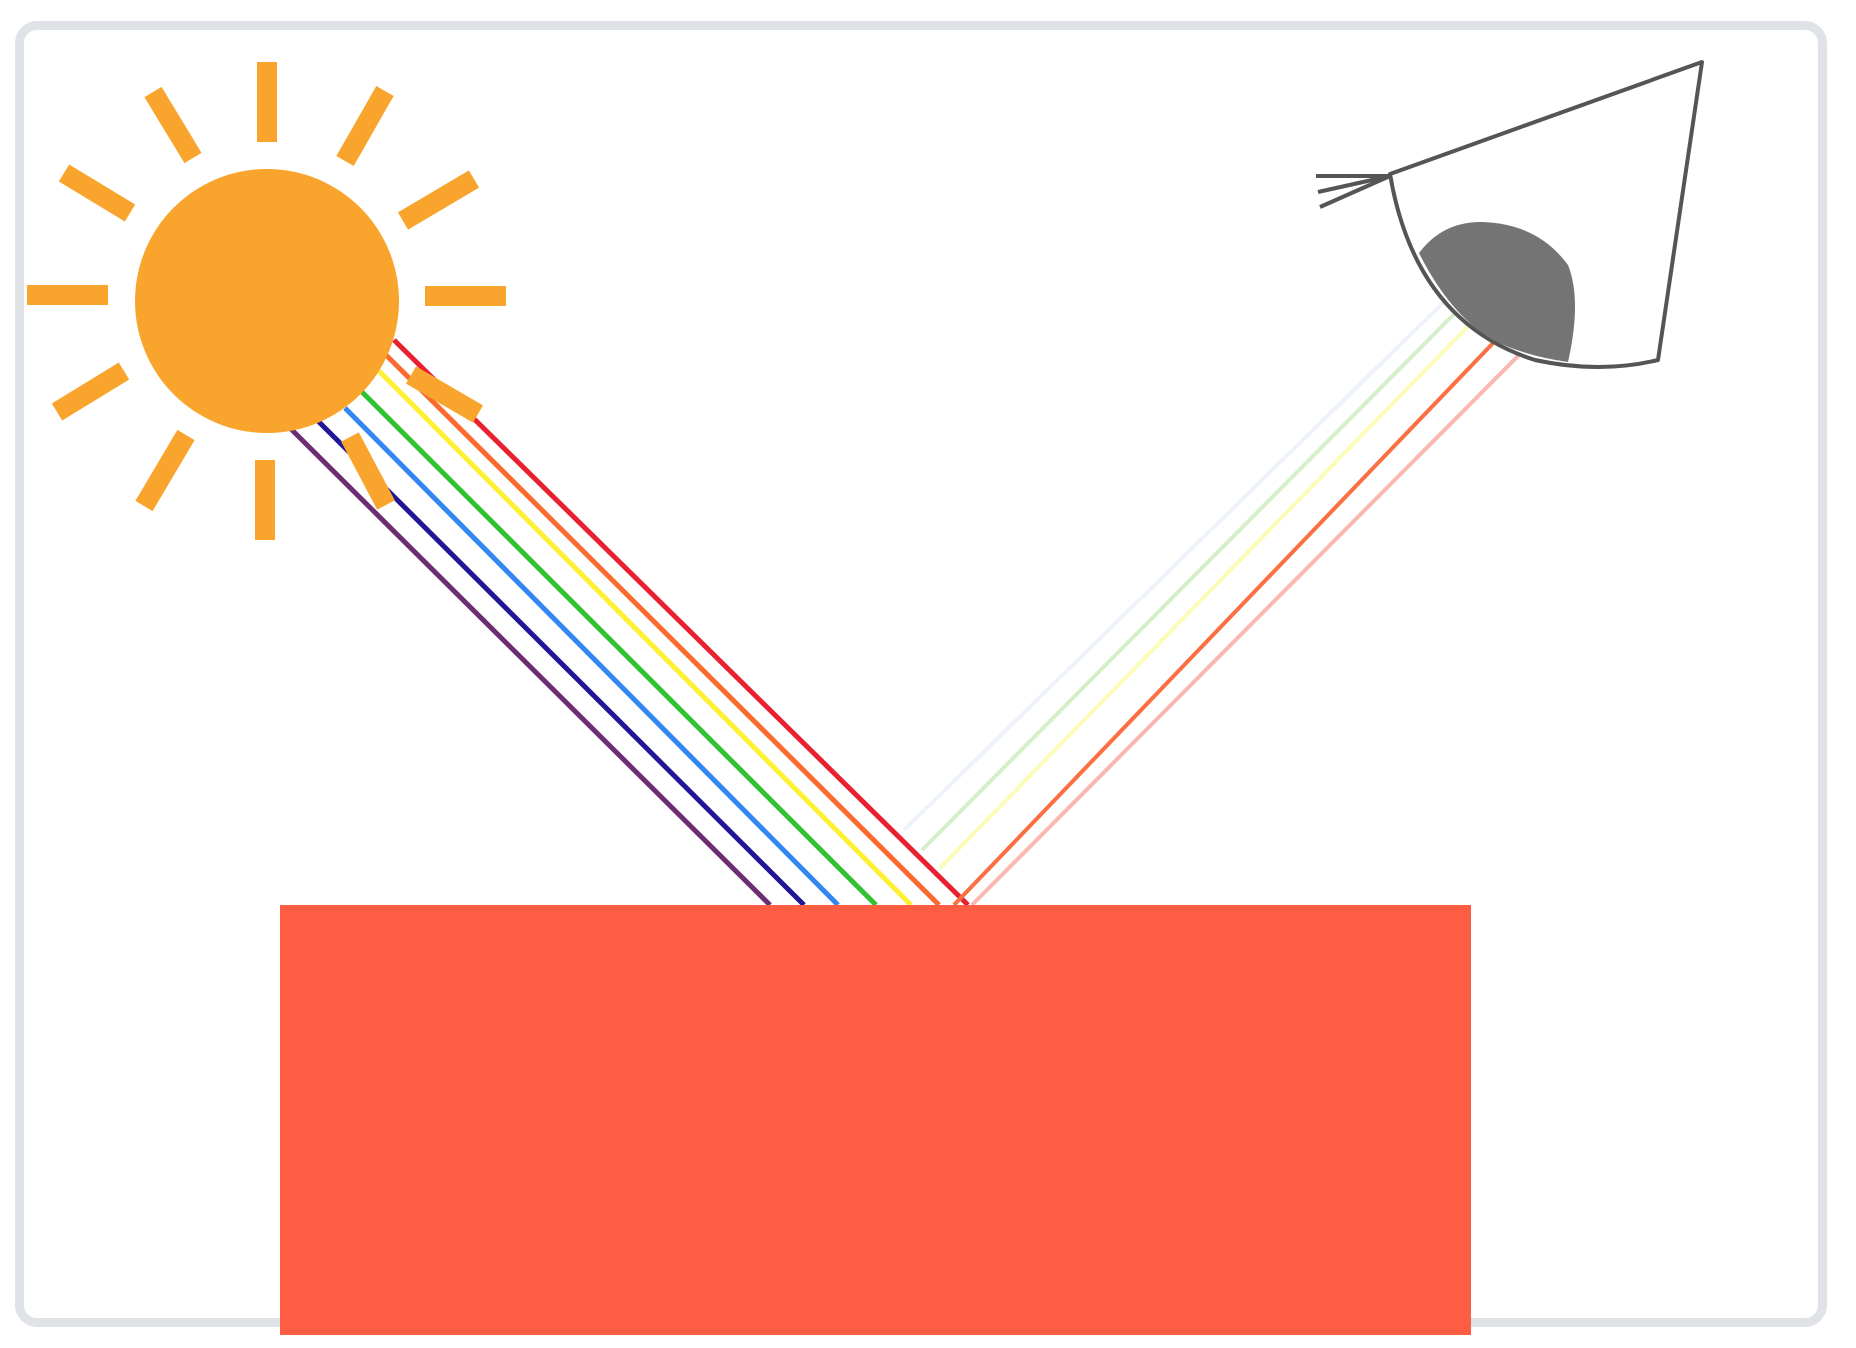 This screenshot has height=1348, width=1856. I want to click on eye-icon, so click(1510, 214).